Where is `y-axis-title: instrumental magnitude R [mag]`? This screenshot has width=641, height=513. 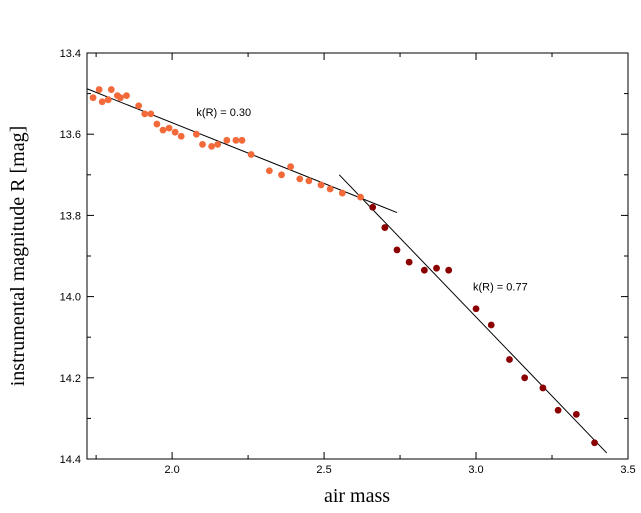 y-axis-title: instrumental magnitude R [mag] is located at coordinates (18, 256).